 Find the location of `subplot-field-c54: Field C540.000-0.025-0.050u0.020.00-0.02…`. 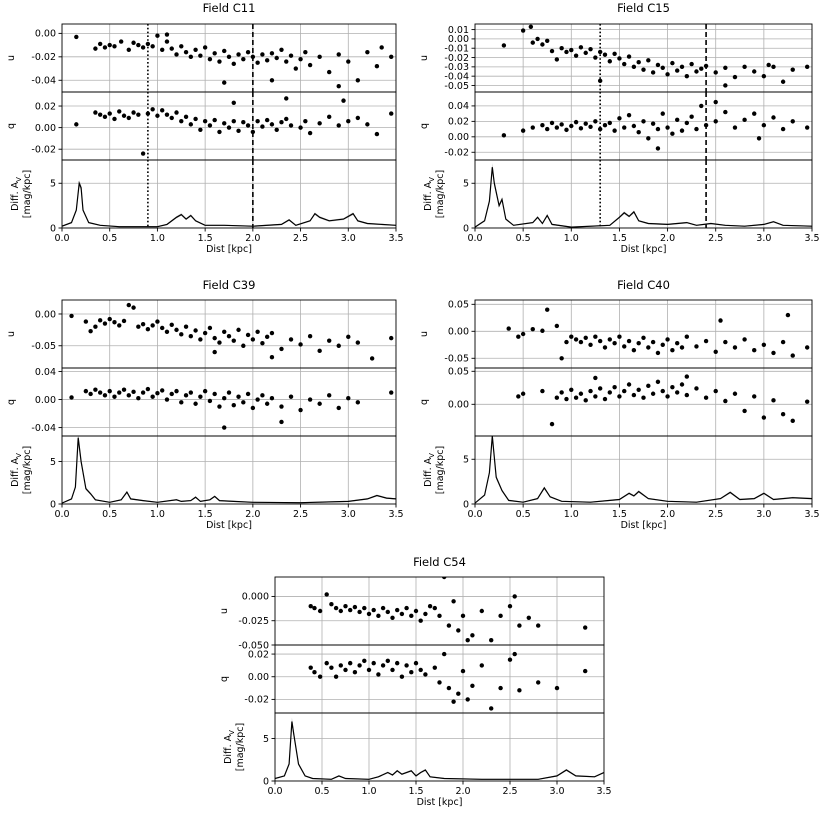

subplot-field-c54: Field C540.000-0.025-0.050u0.020.00-0.02… is located at coordinates (415, 681).